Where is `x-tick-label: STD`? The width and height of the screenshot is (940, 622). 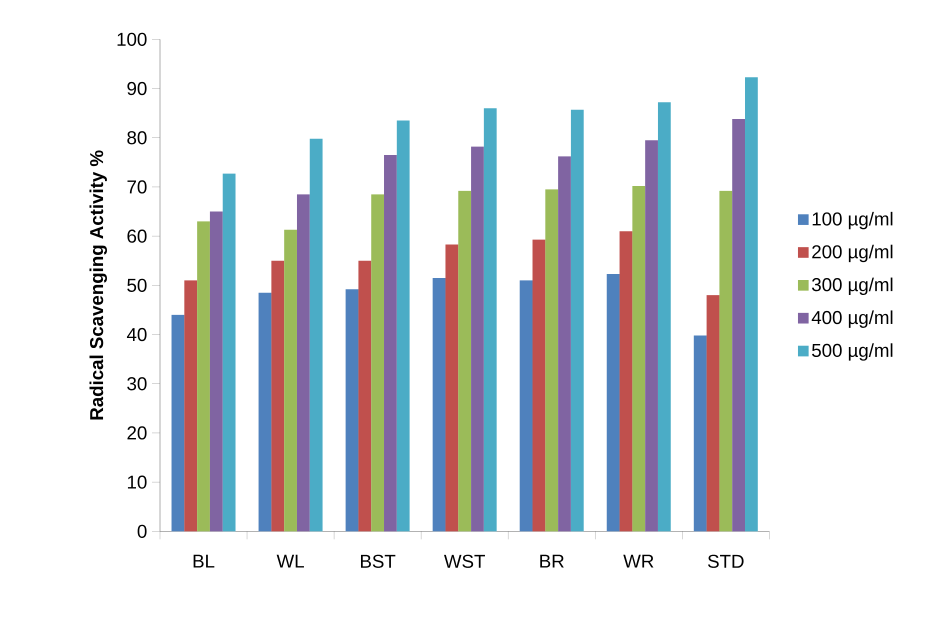 x-tick-label: STD is located at coordinates (726, 561).